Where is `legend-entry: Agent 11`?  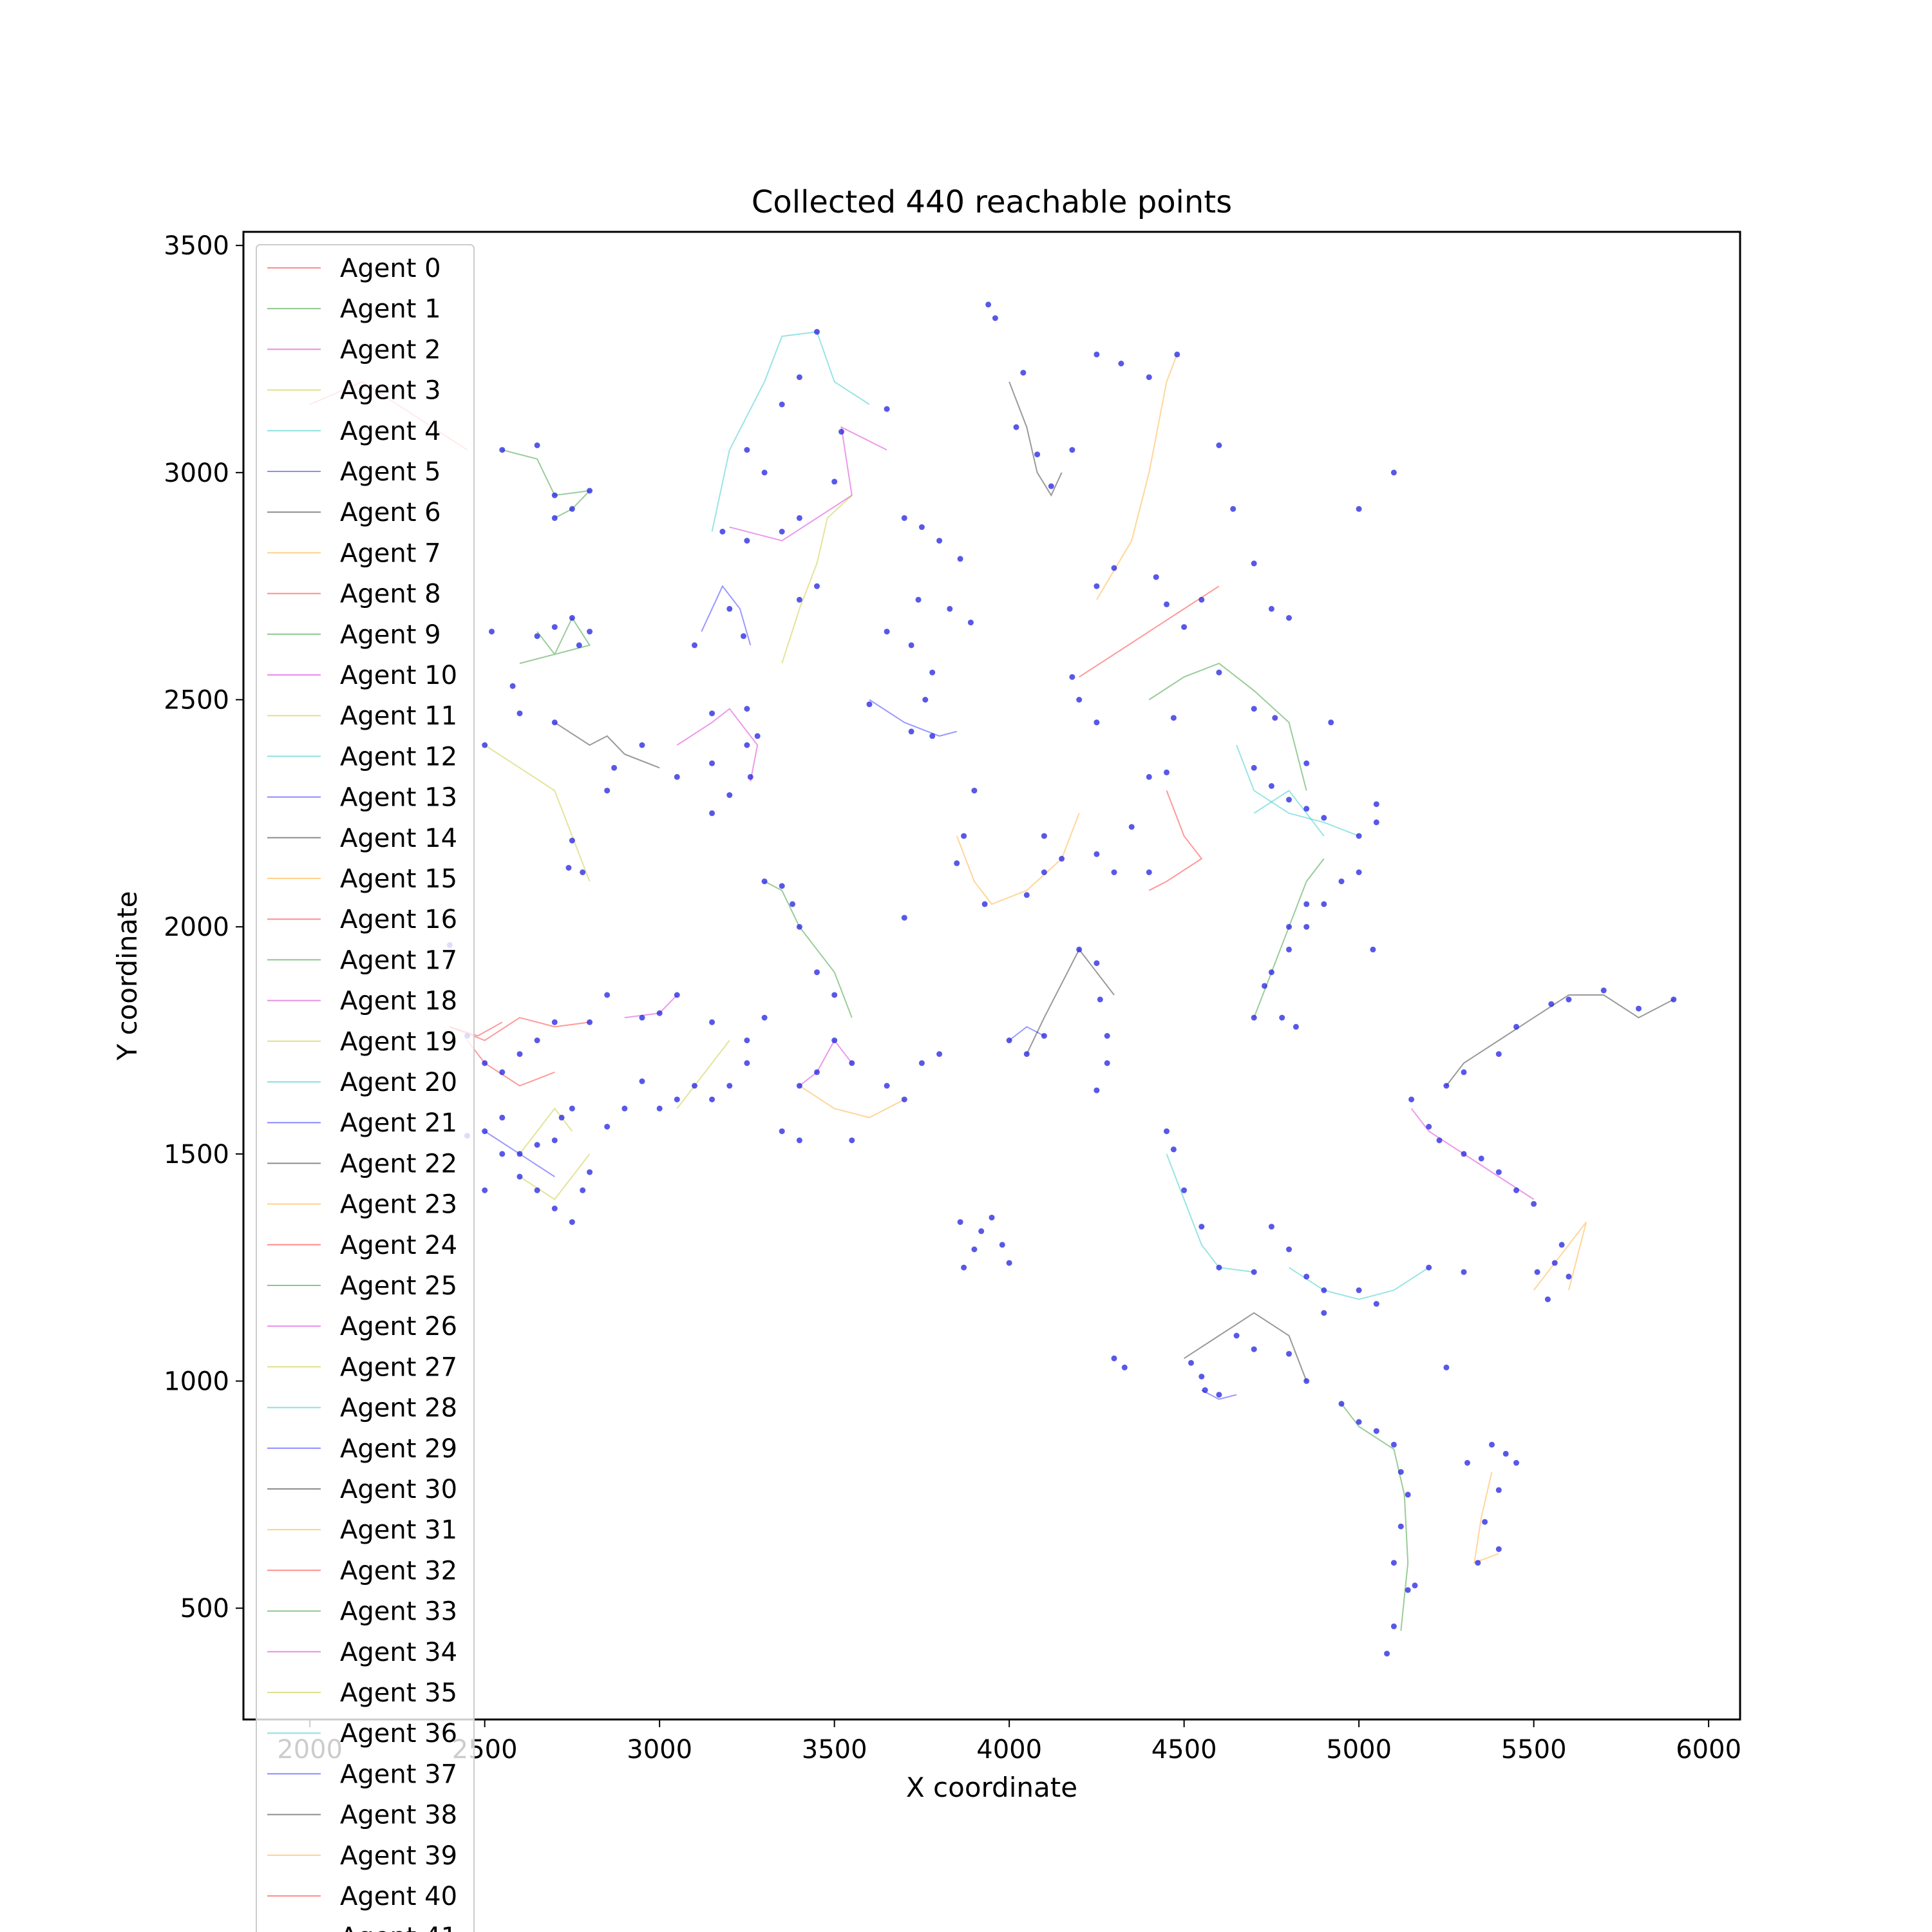
legend-entry: Agent 11 is located at coordinates (399, 716).